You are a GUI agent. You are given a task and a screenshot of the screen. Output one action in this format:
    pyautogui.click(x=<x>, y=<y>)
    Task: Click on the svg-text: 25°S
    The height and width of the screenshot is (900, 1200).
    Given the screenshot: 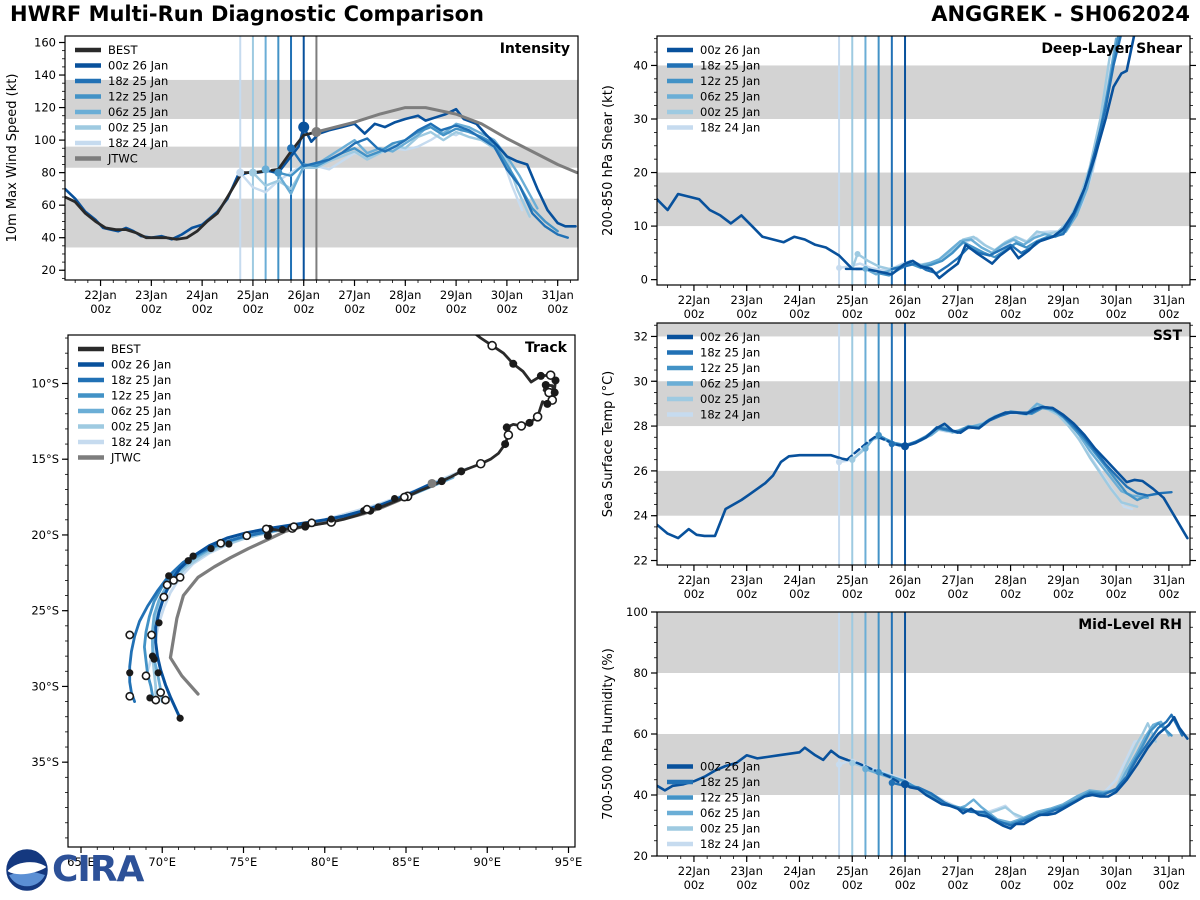 What is the action you would take?
    pyautogui.click(x=45, y=611)
    